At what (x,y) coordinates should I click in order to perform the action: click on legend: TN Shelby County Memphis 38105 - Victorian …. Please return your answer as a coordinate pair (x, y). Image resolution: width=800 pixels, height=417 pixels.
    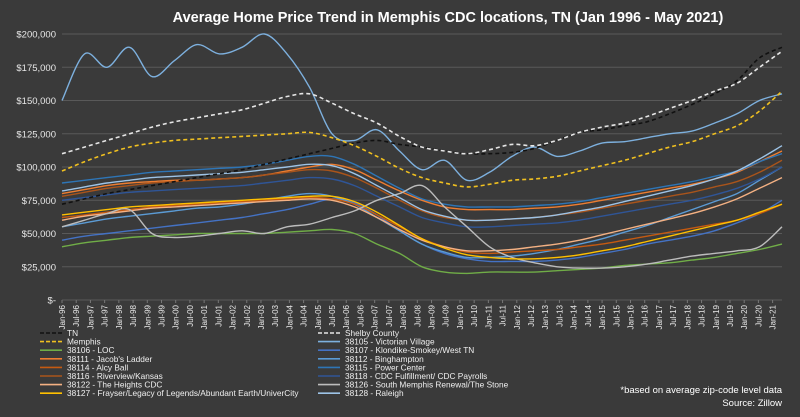
    Looking at the image, I should click on (274, 363).